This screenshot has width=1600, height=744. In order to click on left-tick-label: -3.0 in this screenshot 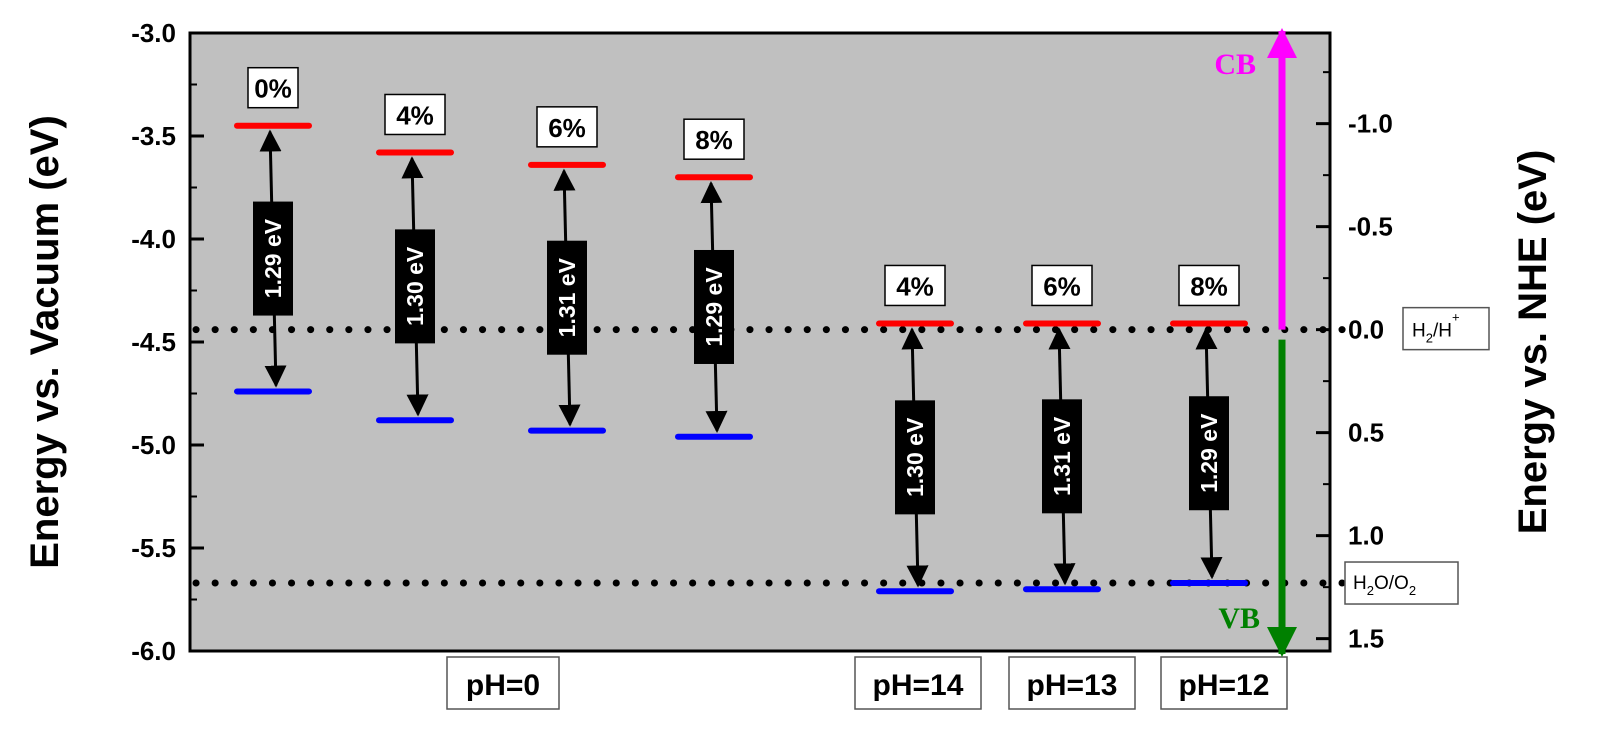, I will do `click(153, 33)`.